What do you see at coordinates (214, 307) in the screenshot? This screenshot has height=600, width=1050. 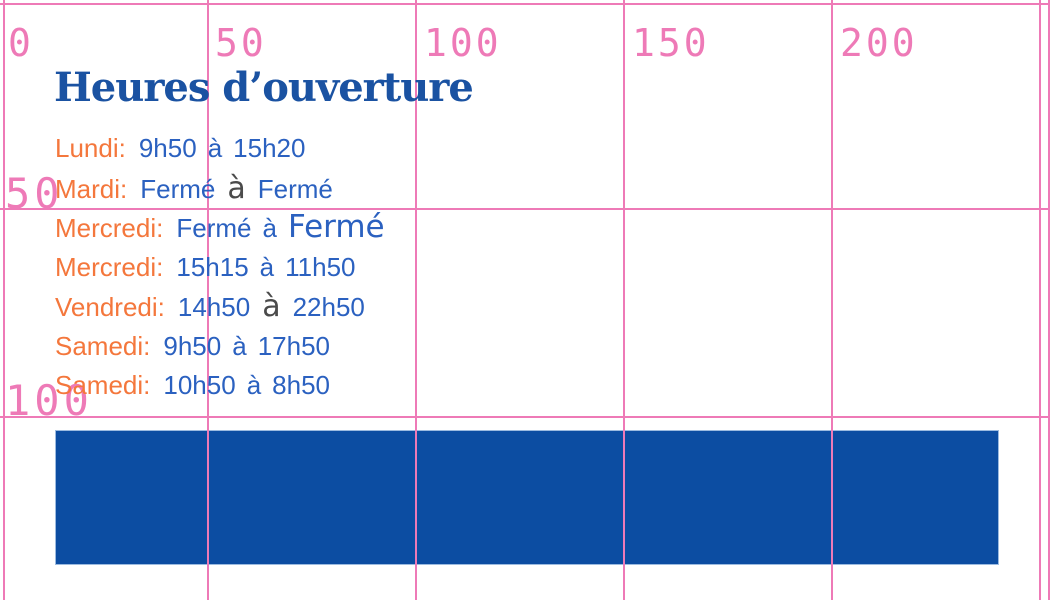 I see `open-time: 14h50` at bounding box center [214, 307].